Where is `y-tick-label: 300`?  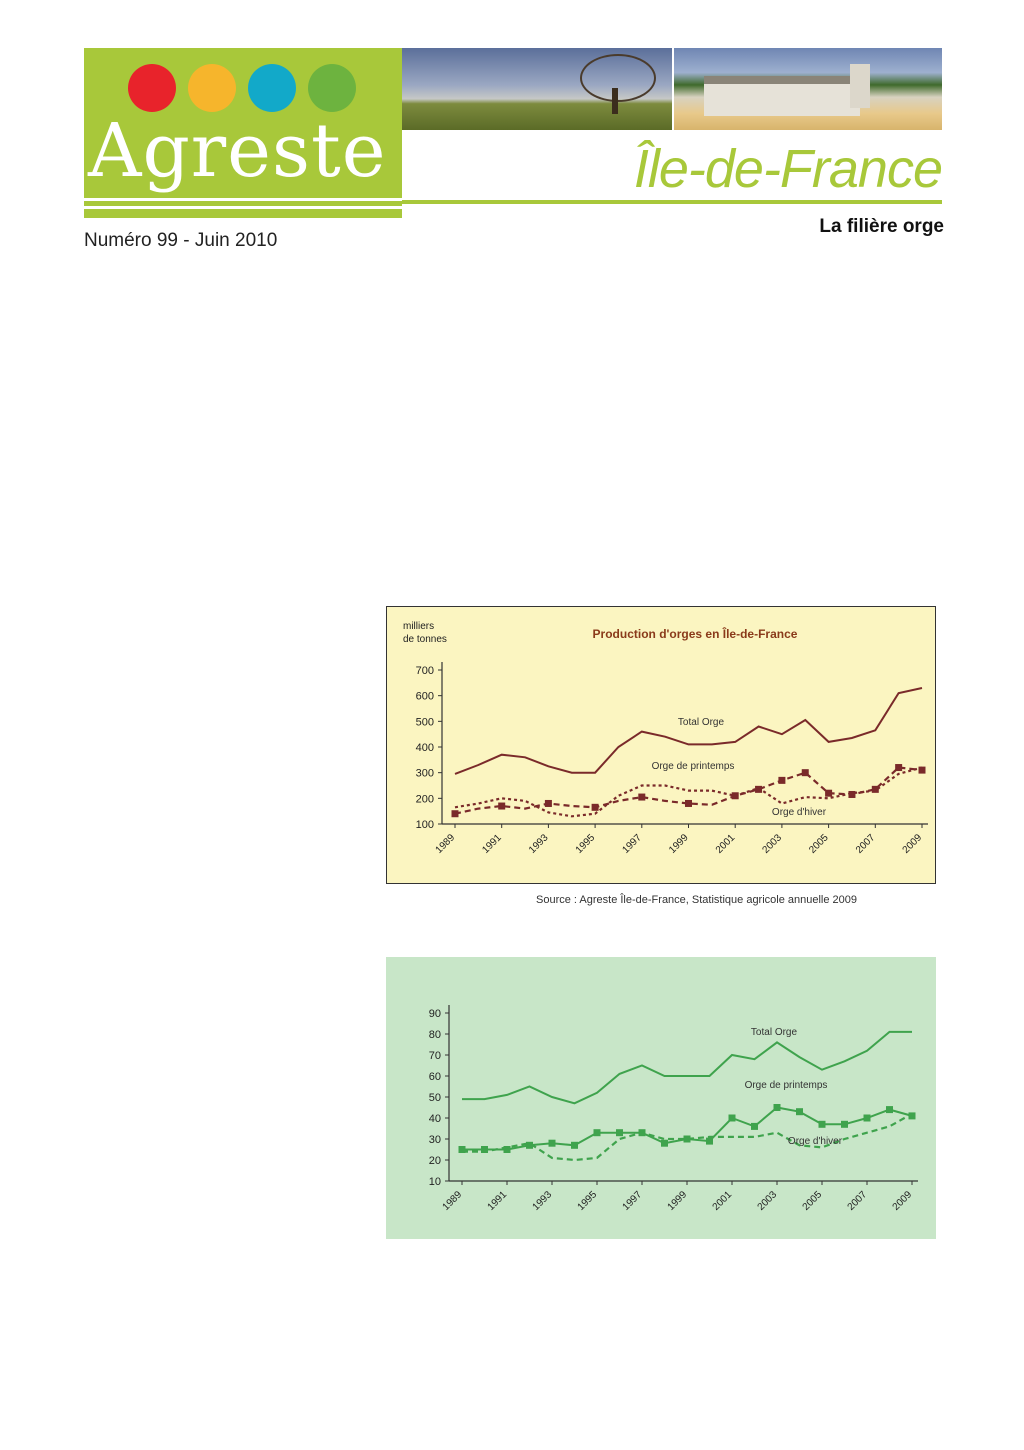
y-tick-label: 300 is located at coordinates (425, 774).